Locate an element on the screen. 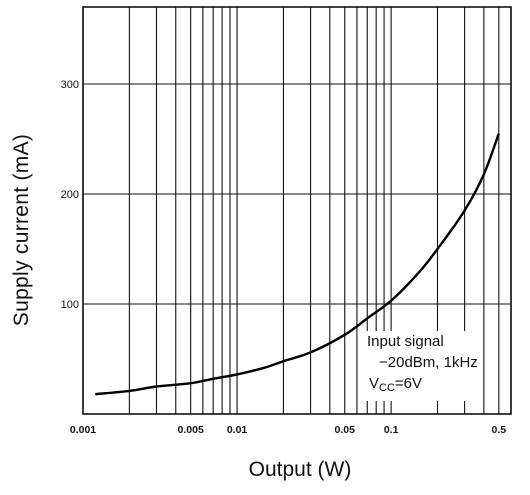  x-tick-label: 0.05 is located at coordinates (345, 430).